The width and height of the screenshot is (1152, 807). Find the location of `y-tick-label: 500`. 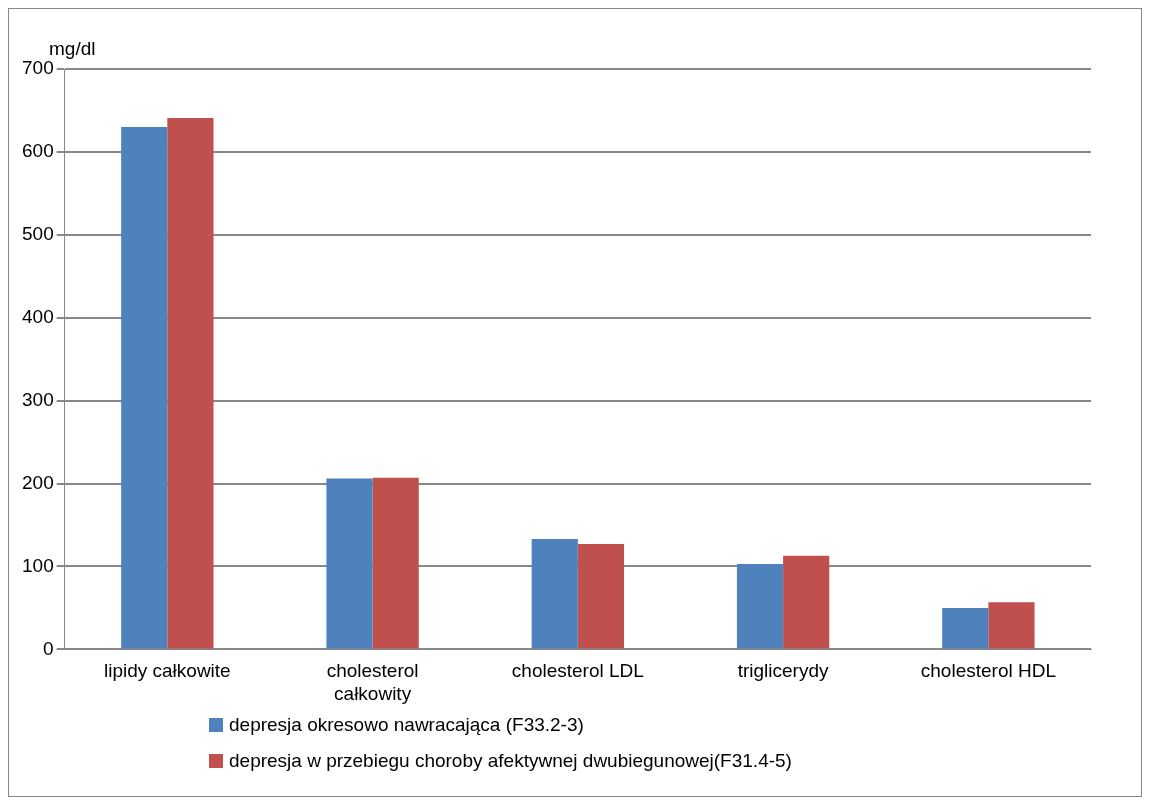

y-tick-label: 500 is located at coordinates (38, 234).